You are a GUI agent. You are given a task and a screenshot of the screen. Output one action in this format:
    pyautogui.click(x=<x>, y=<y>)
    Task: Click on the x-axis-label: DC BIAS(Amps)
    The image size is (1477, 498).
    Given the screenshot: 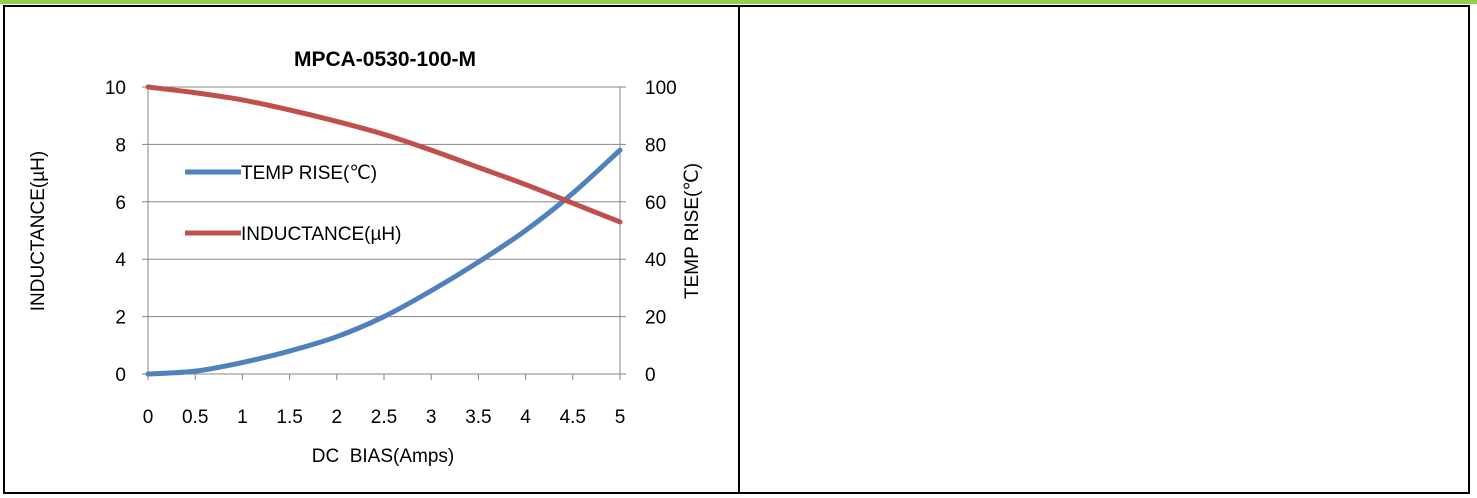 What is the action you would take?
    pyautogui.click(x=383, y=456)
    